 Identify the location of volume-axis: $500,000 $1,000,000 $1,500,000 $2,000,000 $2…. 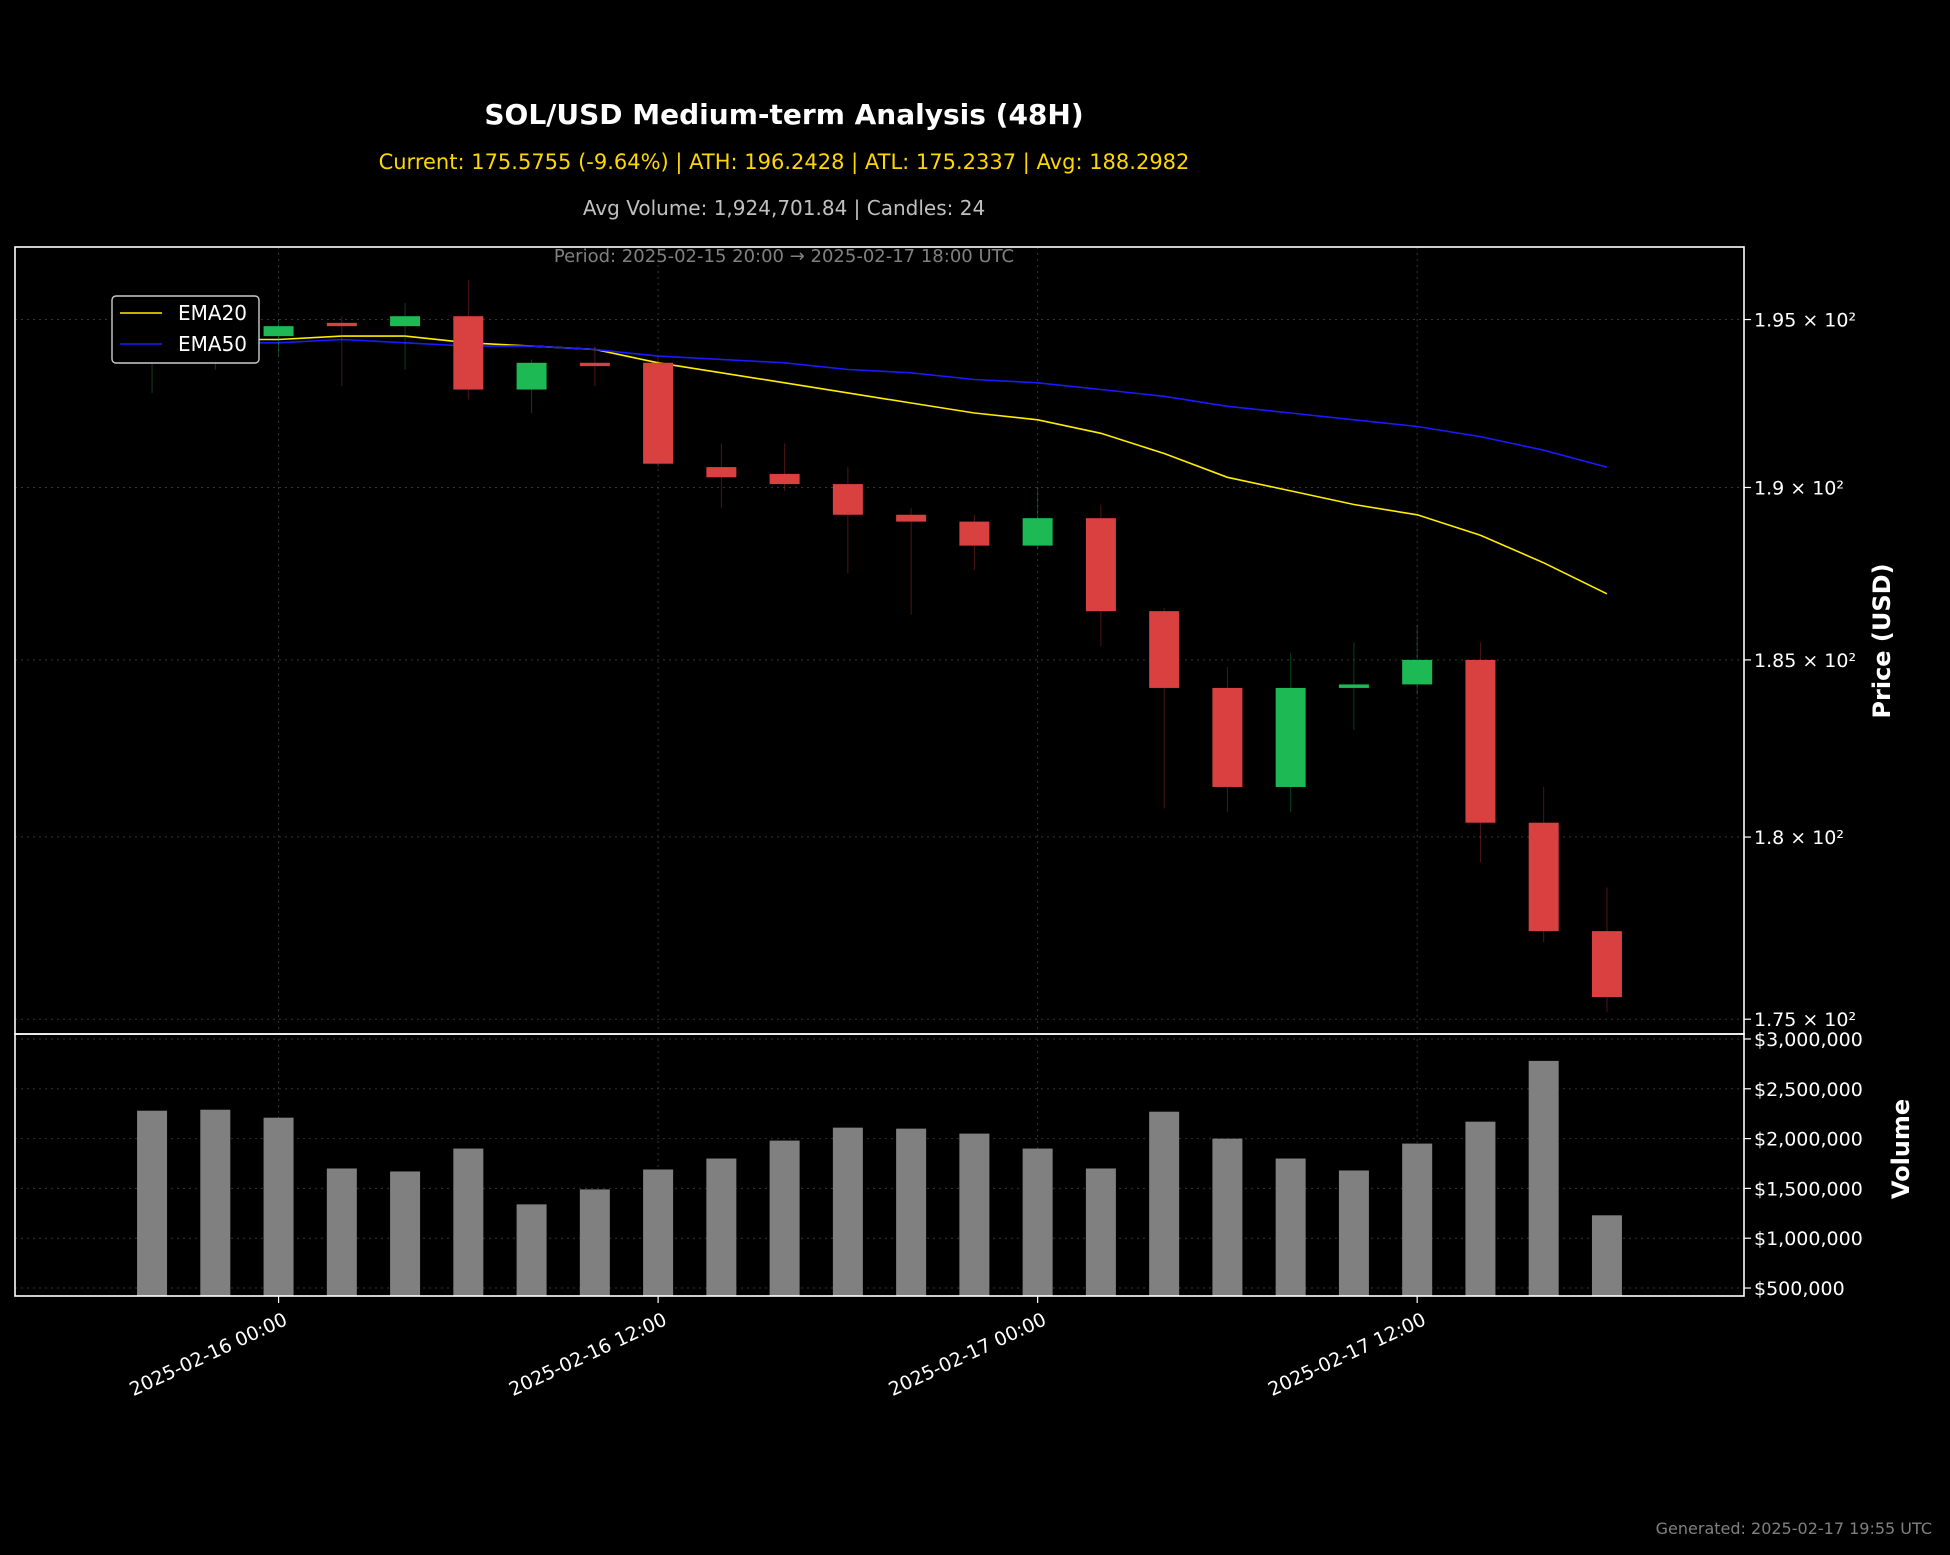
(1803, 1164).